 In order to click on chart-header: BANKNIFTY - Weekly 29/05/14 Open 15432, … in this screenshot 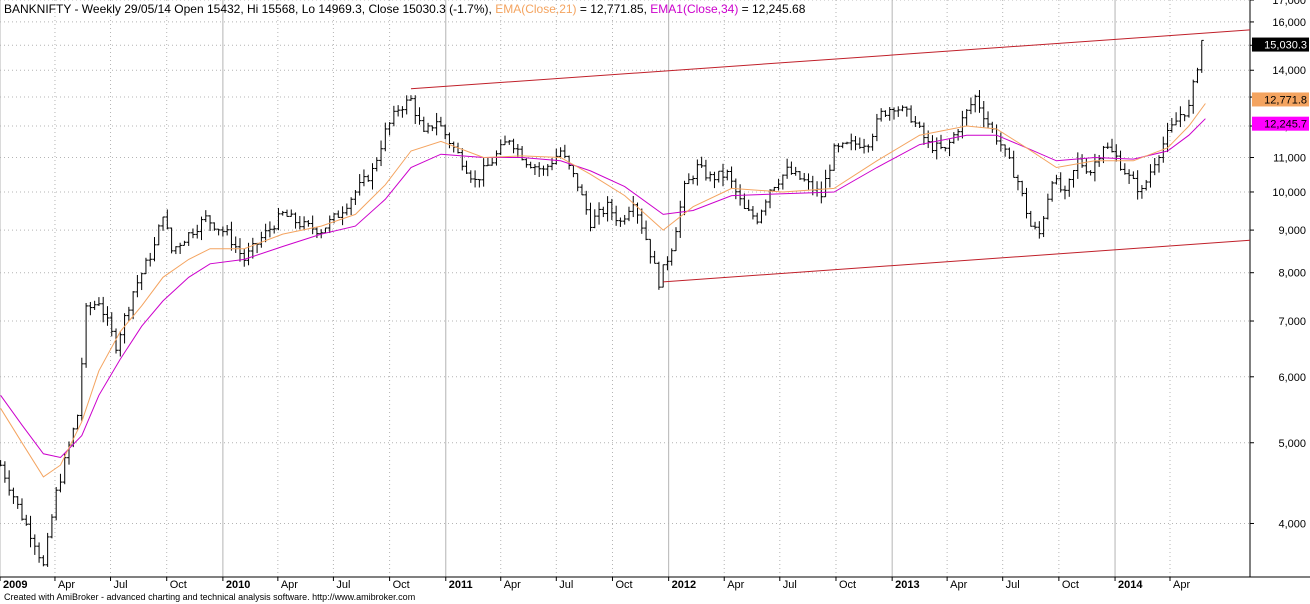, I will do `click(405, 9)`.